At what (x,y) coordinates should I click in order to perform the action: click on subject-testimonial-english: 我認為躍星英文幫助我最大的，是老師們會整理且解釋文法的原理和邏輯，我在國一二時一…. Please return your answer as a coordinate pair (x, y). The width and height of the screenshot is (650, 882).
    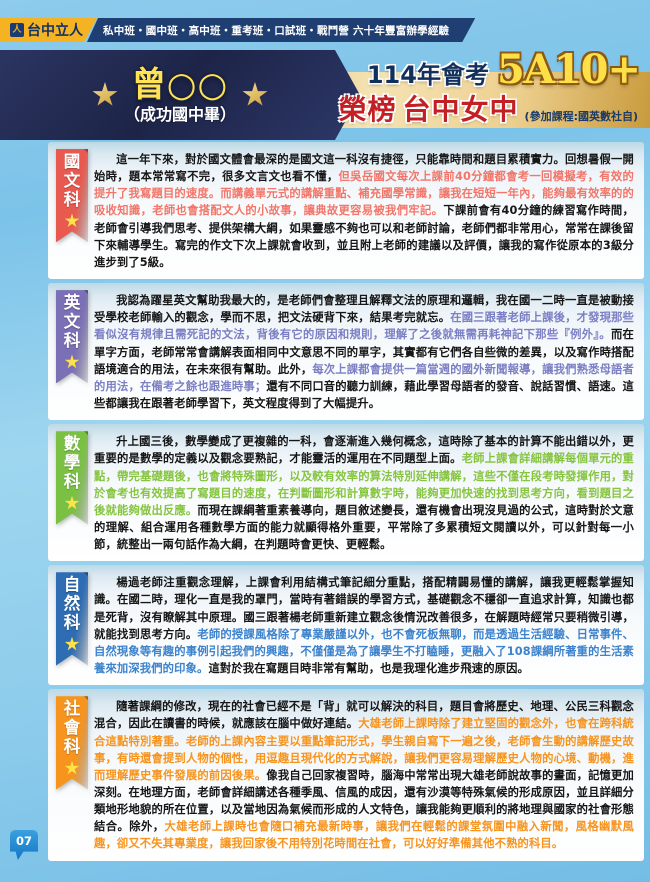
    Looking at the image, I should click on (364, 352).